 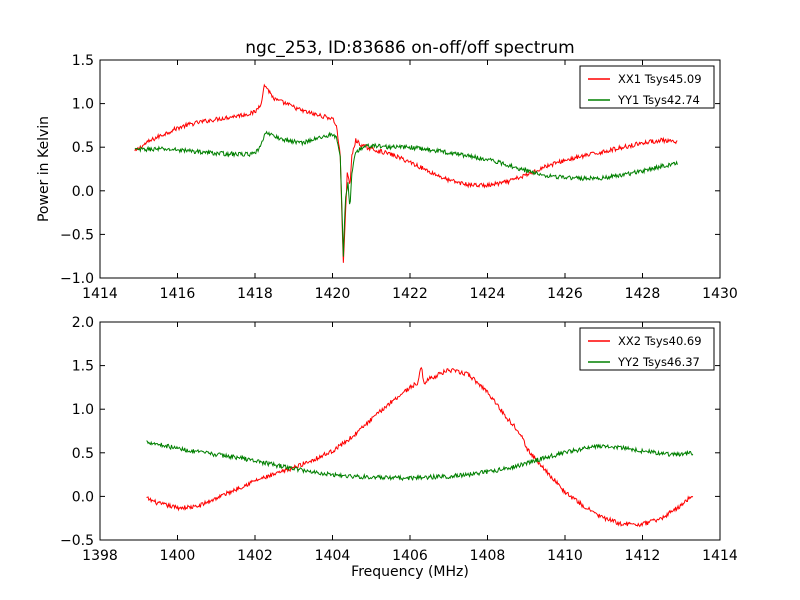 What do you see at coordinates (333, 556) in the screenshot?
I see `x-tick-label: 1404` at bounding box center [333, 556].